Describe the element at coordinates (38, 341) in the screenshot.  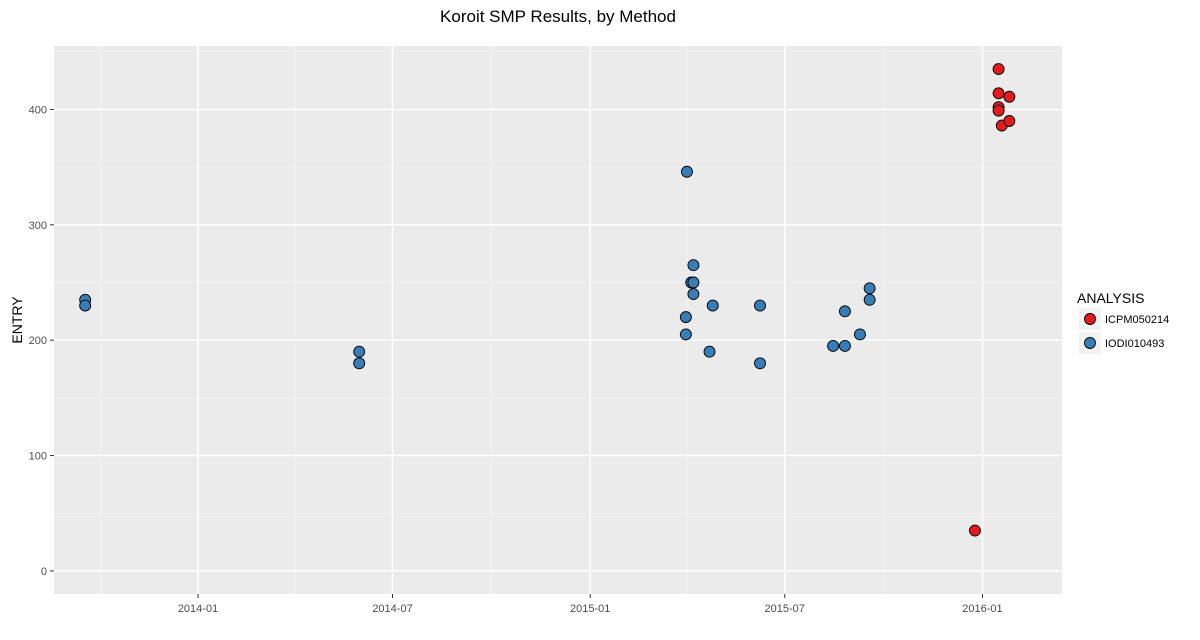
I see `y-tick-label-2: 200` at that location.